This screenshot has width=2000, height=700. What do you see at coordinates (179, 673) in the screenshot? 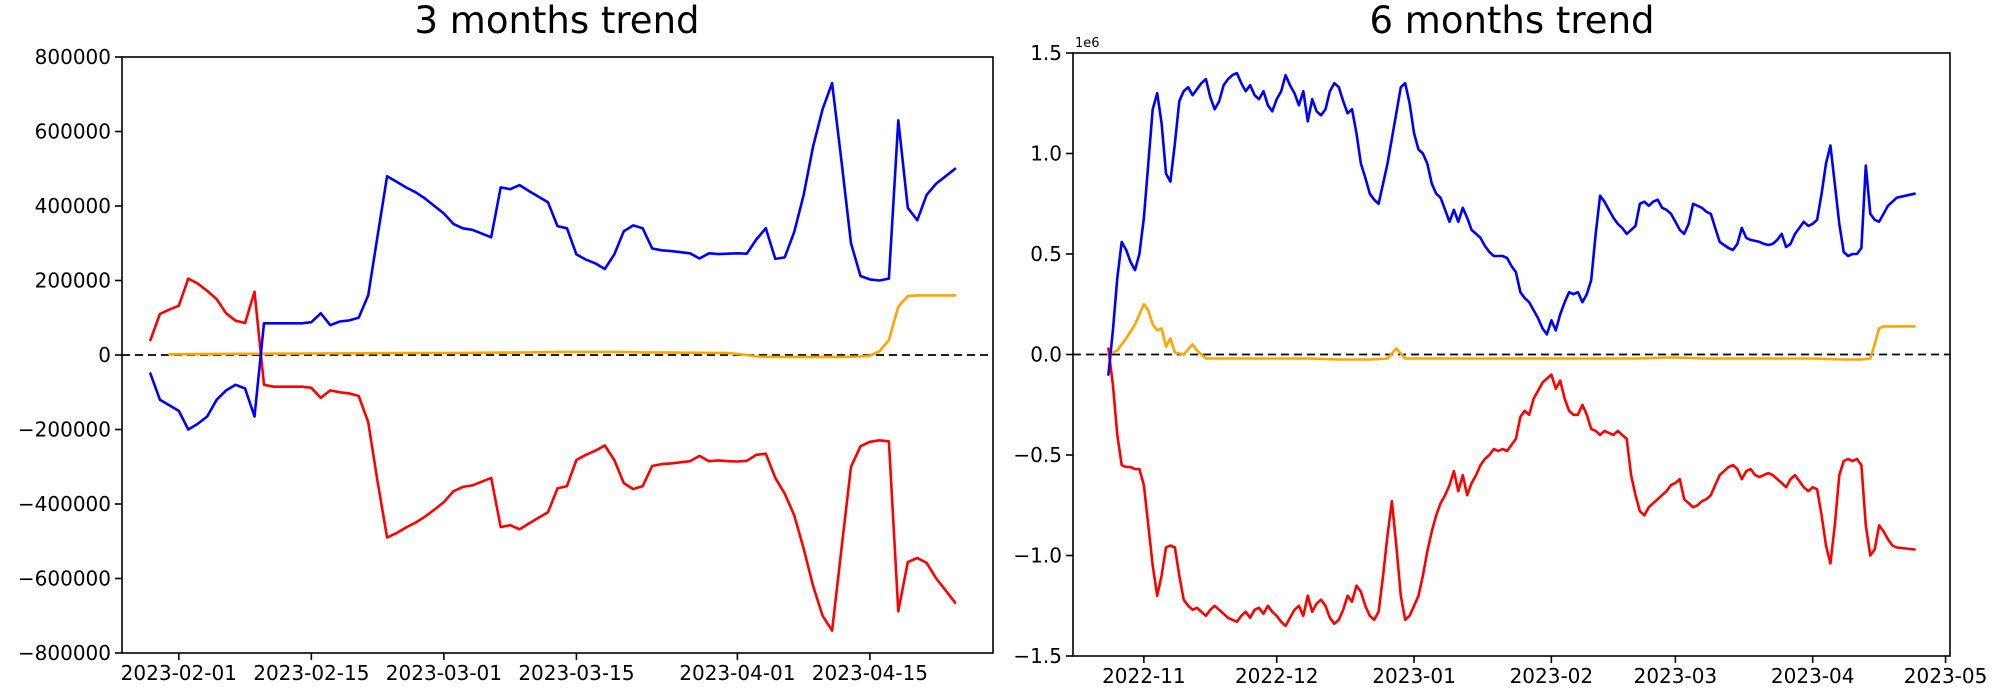
I see `x-tick-label: 2023-02-01` at bounding box center [179, 673].